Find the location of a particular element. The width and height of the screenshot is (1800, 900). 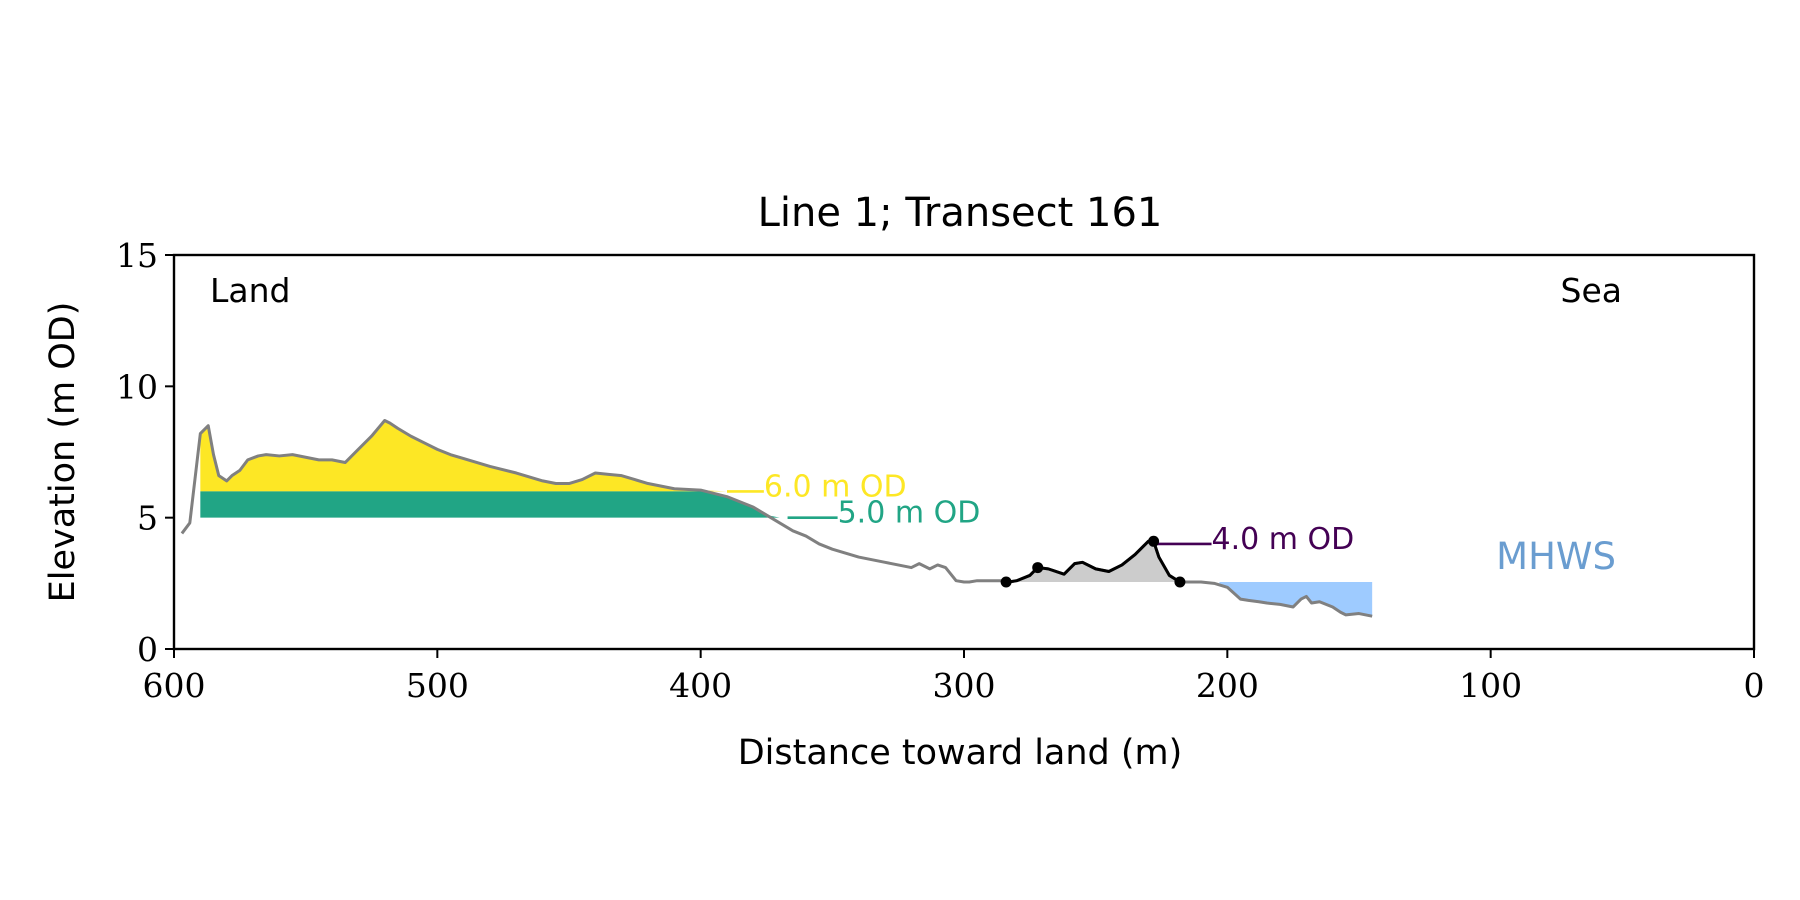

x-axis: 600 500 400 300 200 100 0 is located at coordinates (954, 677).